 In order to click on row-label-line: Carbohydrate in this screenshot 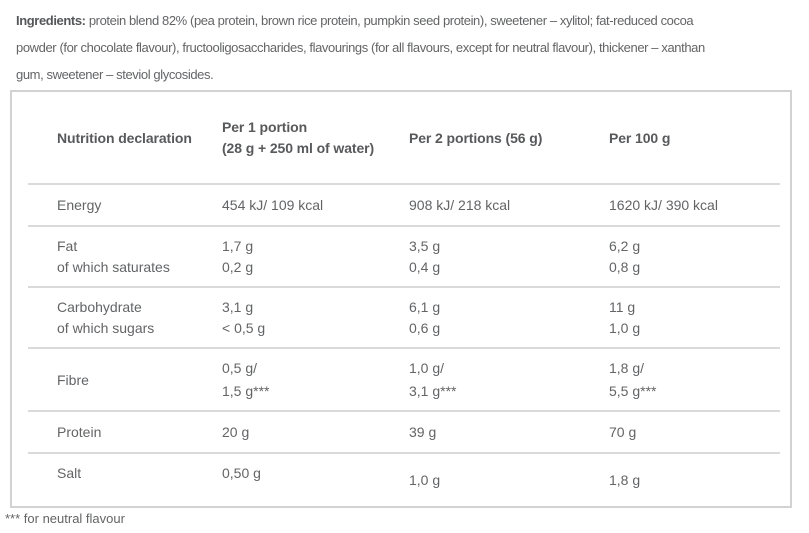, I will do `click(99, 306)`.